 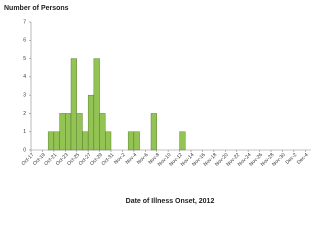 I want to click on x-tick-label: Nov-4, so click(x=132, y=159).